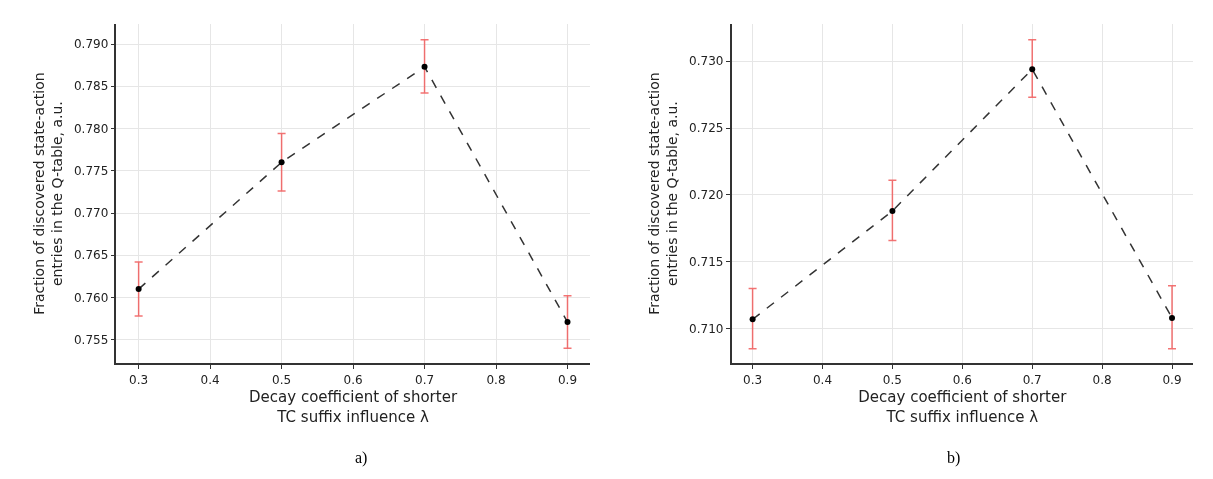 This screenshot has height=479, width=1213. I want to click on y-tick-label: 0.775, so click(91, 170).